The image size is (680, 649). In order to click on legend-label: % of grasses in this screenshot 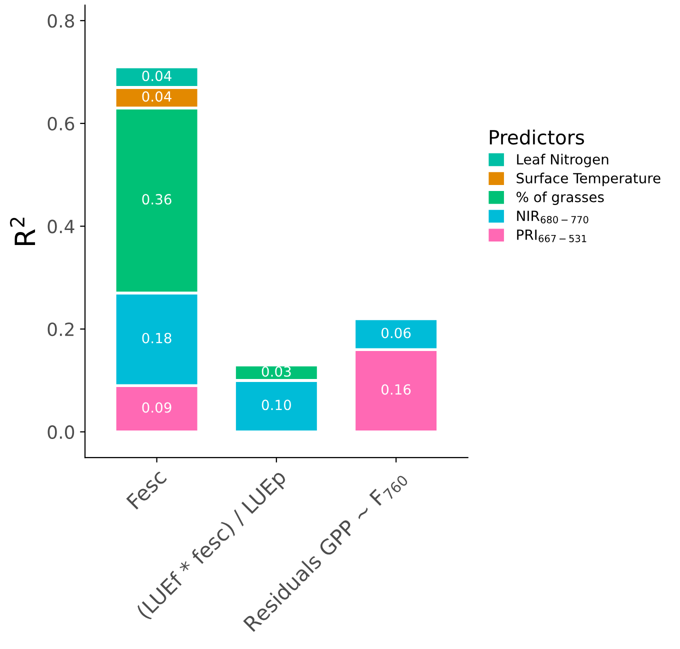, I will do `click(560, 198)`.